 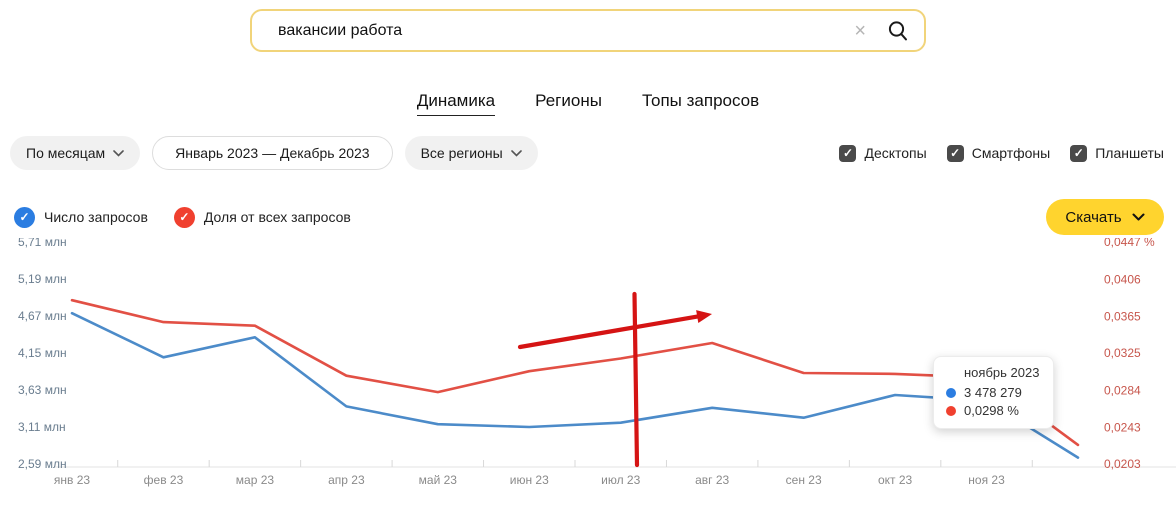 What do you see at coordinates (620, 480) in the screenshot?
I see `x-axis-label: июл 23` at bounding box center [620, 480].